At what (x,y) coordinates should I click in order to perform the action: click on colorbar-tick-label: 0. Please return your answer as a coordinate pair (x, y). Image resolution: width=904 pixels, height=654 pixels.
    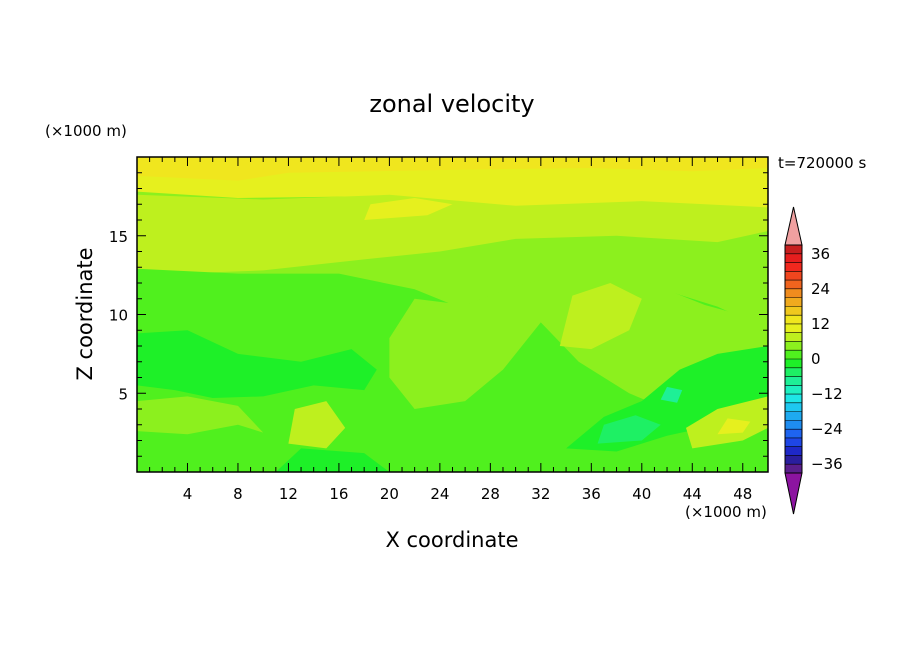
    Looking at the image, I should click on (816, 359).